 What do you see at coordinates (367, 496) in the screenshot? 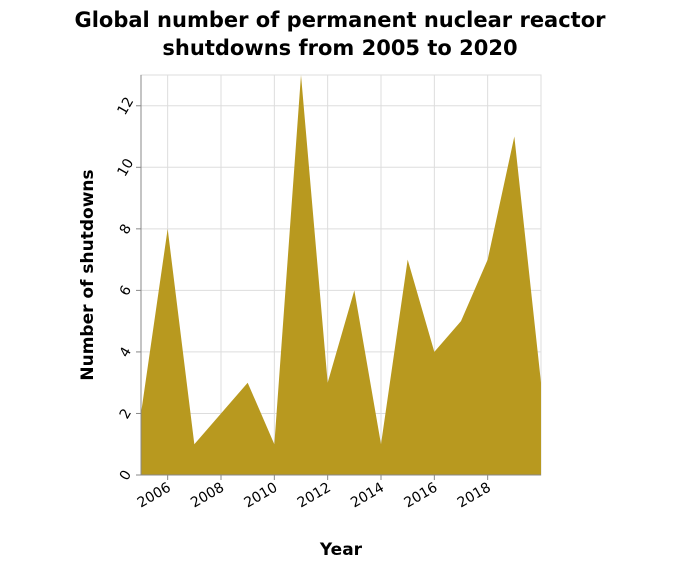
I see `x-tick-label-4: 2014` at bounding box center [367, 496].